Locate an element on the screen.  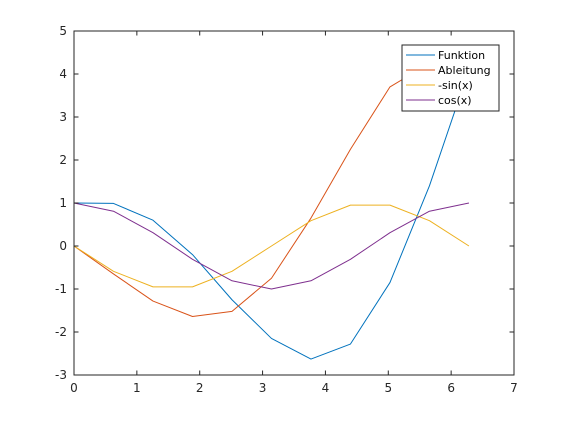
x-tick-label: 7 is located at coordinates (514, 388).